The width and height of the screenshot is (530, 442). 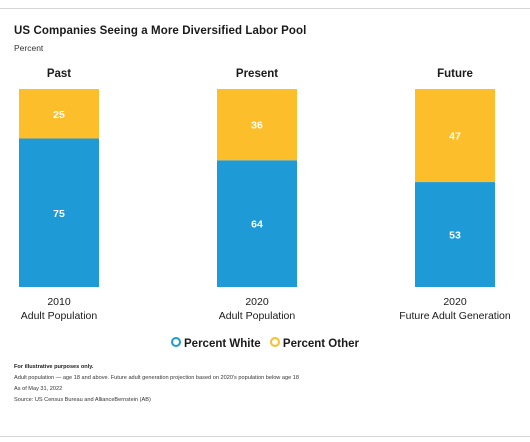 I want to click on data-label: 36, so click(x=257, y=126).